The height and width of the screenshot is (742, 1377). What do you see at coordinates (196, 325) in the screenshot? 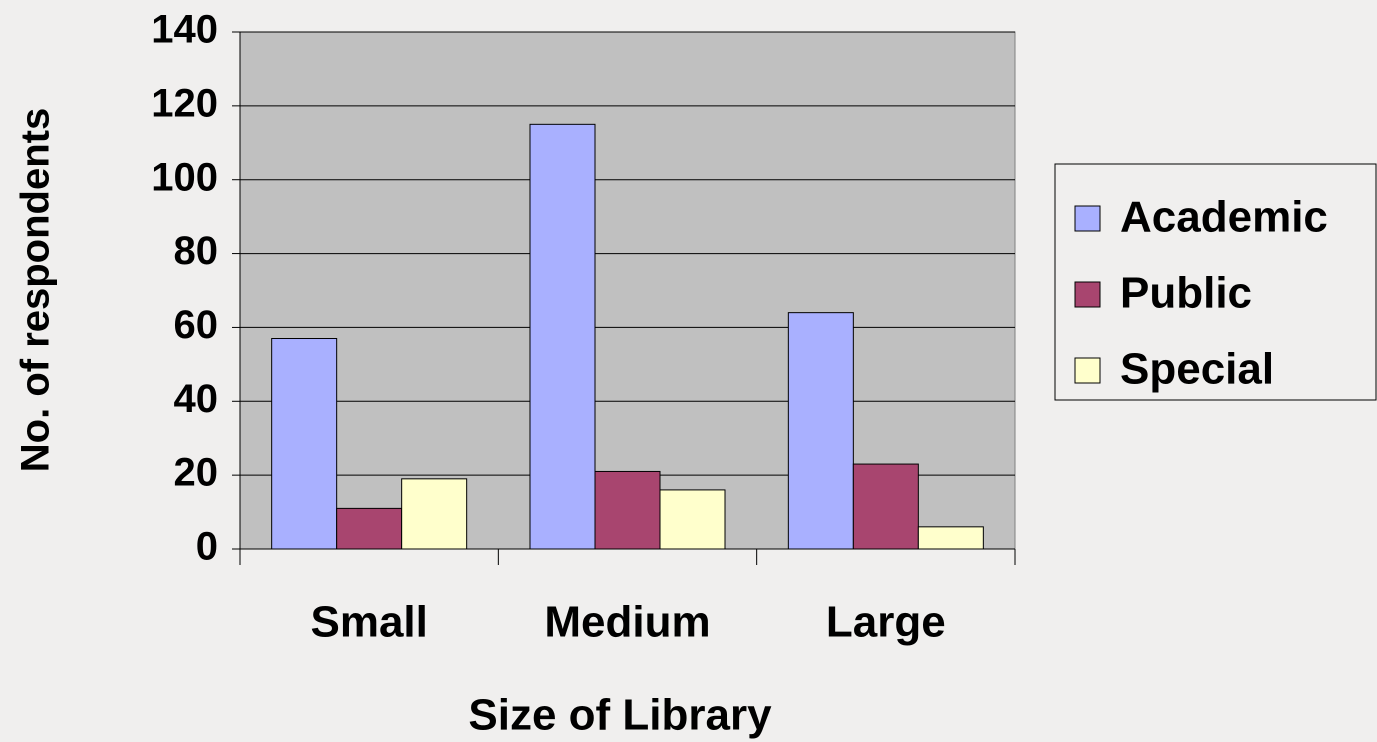
I see `y-tick-label: 60` at bounding box center [196, 325].